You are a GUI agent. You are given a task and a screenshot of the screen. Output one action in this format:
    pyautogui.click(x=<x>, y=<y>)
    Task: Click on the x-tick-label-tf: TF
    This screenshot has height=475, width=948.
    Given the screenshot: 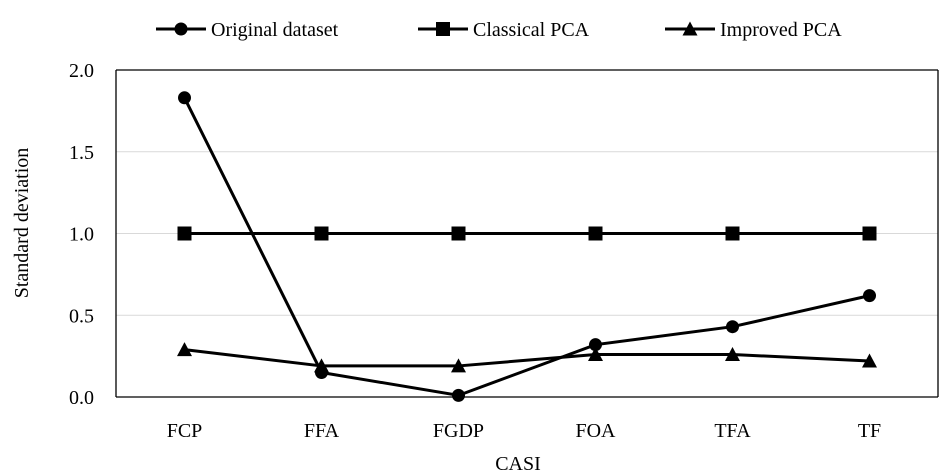 What is the action you would take?
    pyautogui.click(x=869, y=431)
    